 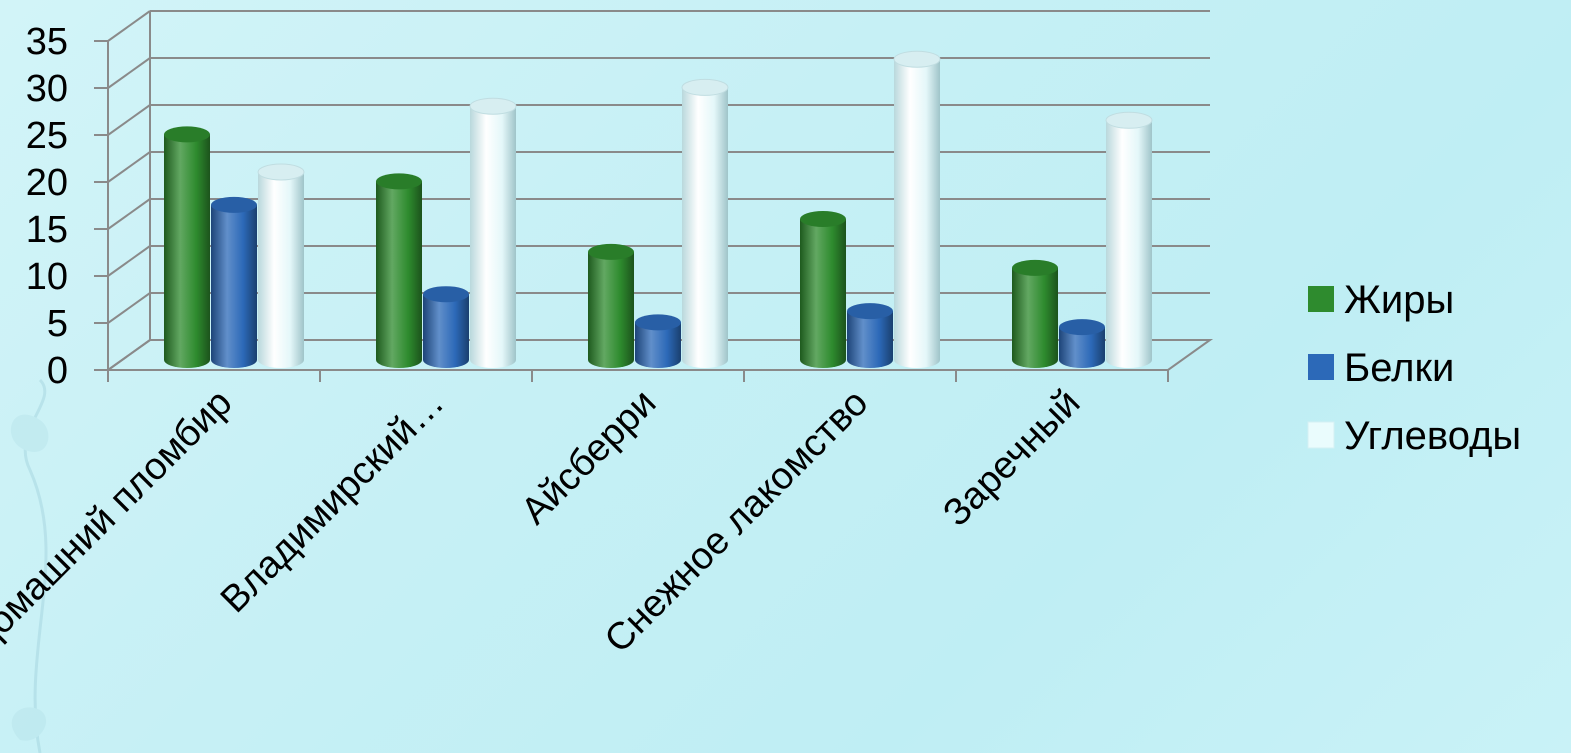 I want to click on decor, so click(x=29, y=565).